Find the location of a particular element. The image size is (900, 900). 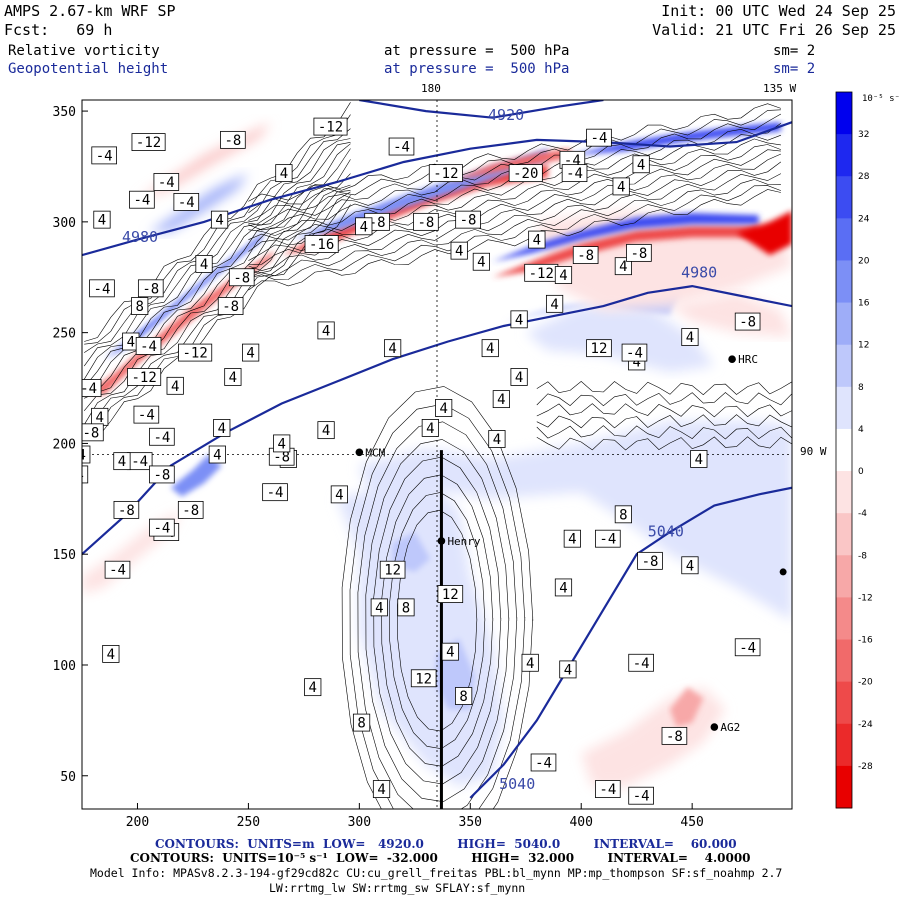

colorbar-label: 8 is located at coordinates (861, 388).